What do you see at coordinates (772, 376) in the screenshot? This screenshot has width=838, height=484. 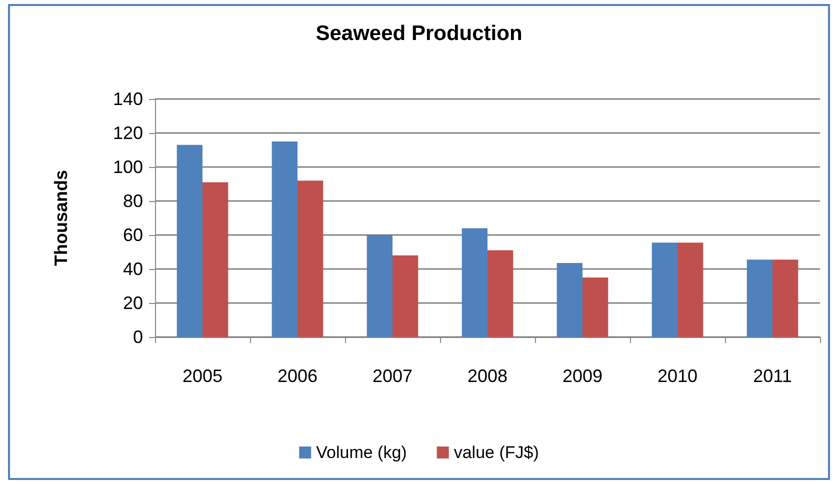 I see `x-tick-label: 2011` at bounding box center [772, 376].